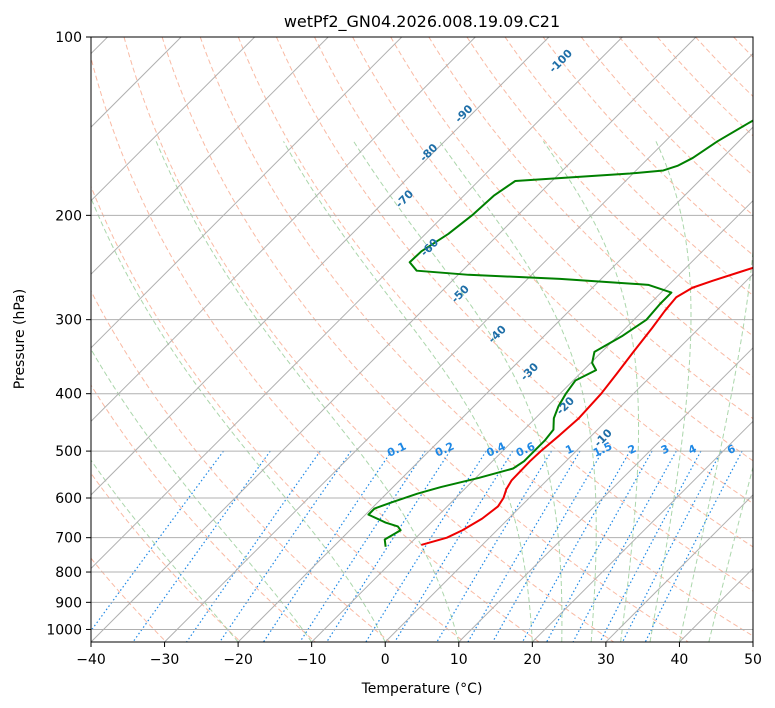 The width and height of the screenshot is (775, 708). What do you see at coordinates (68, 334) in the screenshot?
I see `y-axis-ticks: 100 200 300 400 500 600 700 800 900 1000` at bounding box center [68, 334].